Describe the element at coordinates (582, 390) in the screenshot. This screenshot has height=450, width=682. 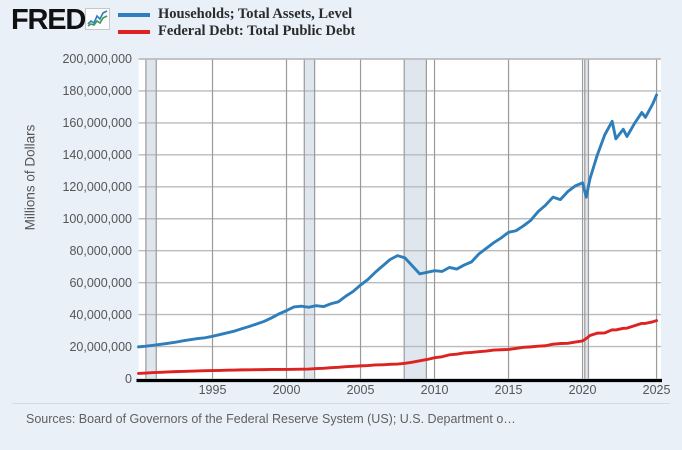
I see `x-tick-label: 2020` at that location.